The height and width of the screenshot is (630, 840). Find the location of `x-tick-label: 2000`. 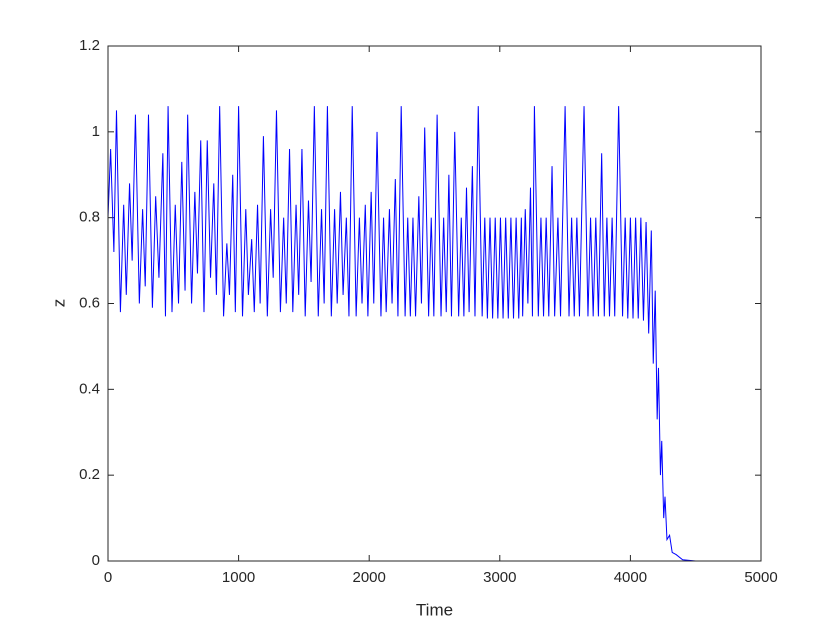

x-tick-label: 2000 is located at coordinates (369, 577).